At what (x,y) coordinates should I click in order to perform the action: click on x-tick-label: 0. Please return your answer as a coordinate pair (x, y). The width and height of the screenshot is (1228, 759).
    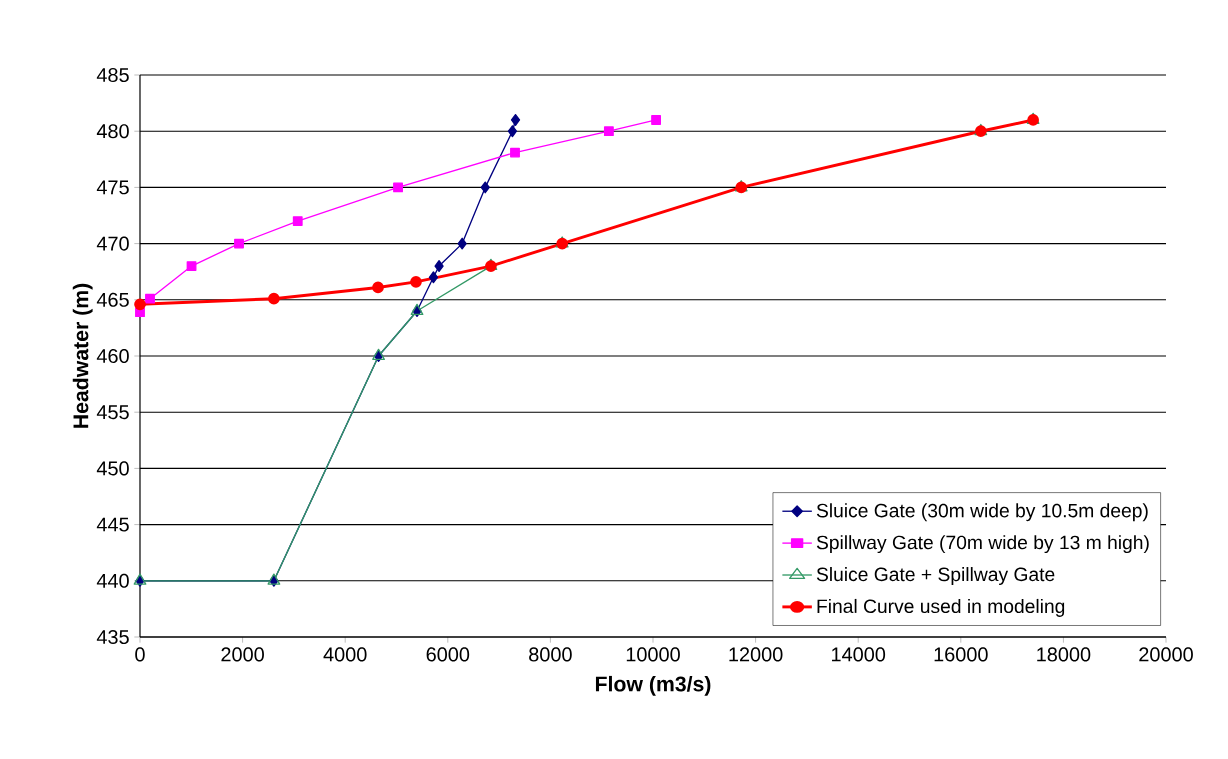
    Looking at the image, I should click on (140, 654).